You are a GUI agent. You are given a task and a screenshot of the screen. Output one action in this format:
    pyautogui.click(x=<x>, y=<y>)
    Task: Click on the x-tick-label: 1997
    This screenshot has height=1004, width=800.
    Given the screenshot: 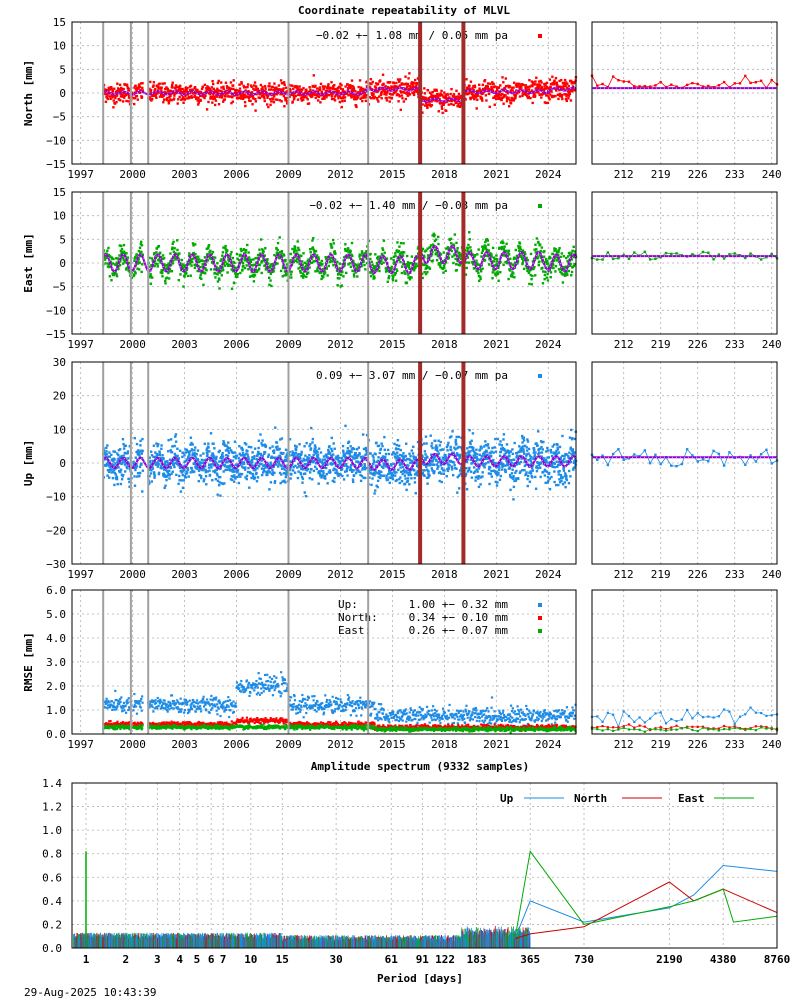 What is the action you would take?
    pyautogui.click(x=80, y=574)
    